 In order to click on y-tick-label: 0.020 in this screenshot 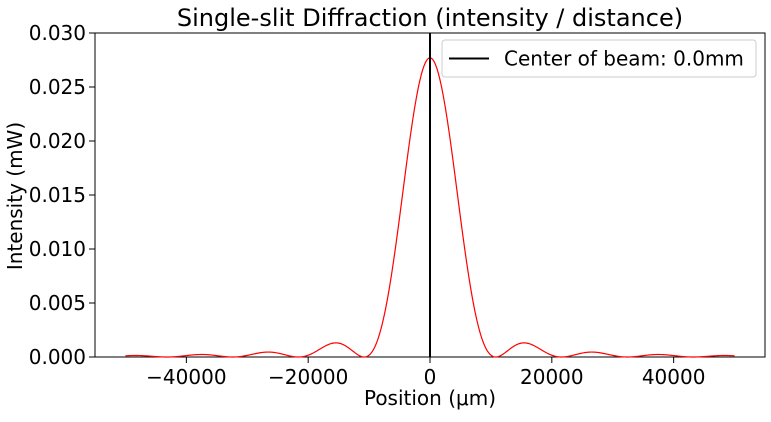, I will do `click(57, 141)`.